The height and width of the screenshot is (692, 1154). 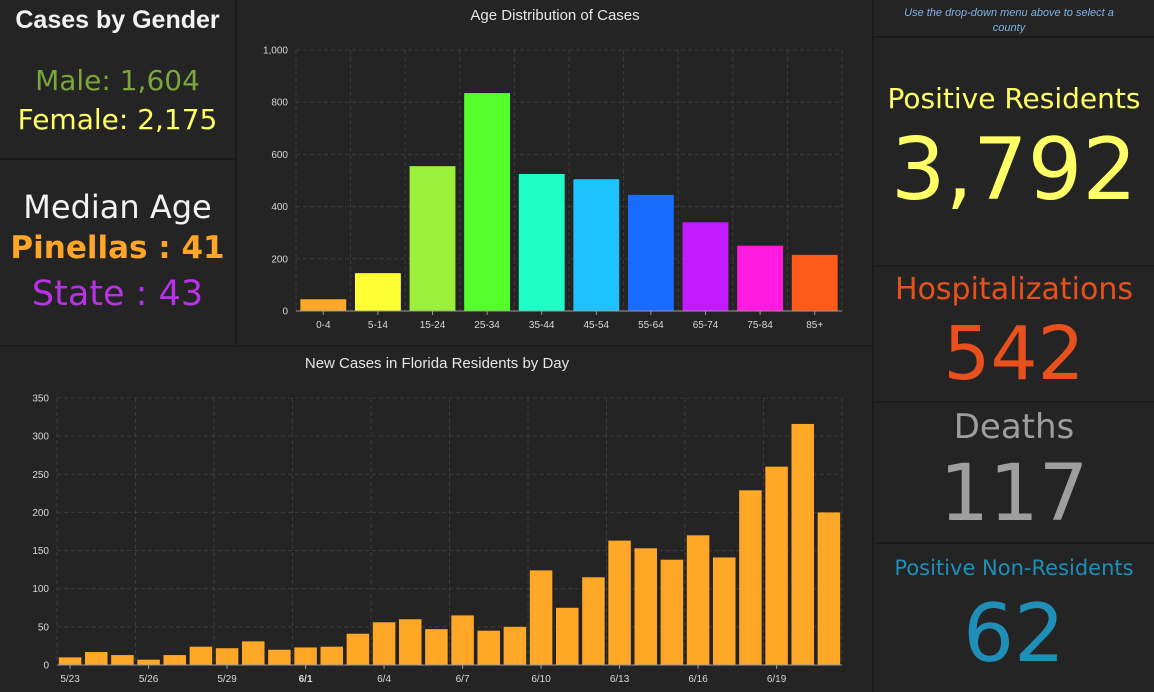 What do you see at coordinates (40, 589) in the screenshot?
I see `y-tick-label: 100` at bounding box center [40, 589].